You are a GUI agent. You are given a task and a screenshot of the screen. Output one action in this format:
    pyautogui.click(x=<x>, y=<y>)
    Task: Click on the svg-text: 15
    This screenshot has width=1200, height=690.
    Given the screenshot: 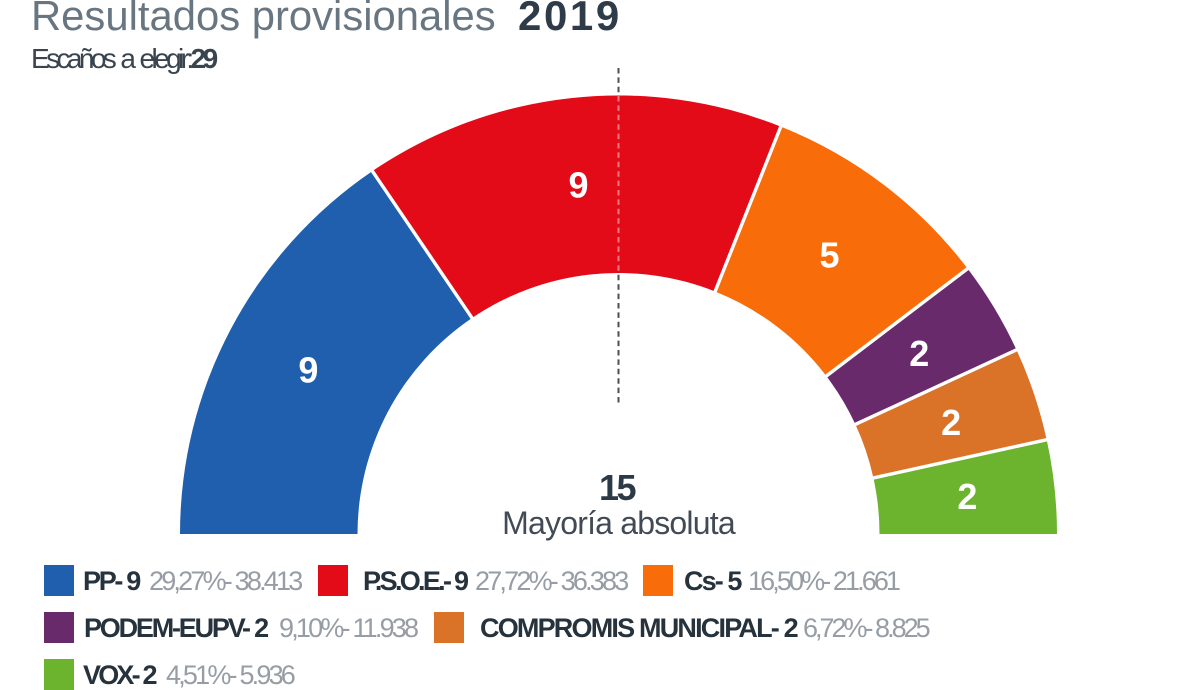 What is the action you would take?
    pyautogui.click(x=618, y=487)
    